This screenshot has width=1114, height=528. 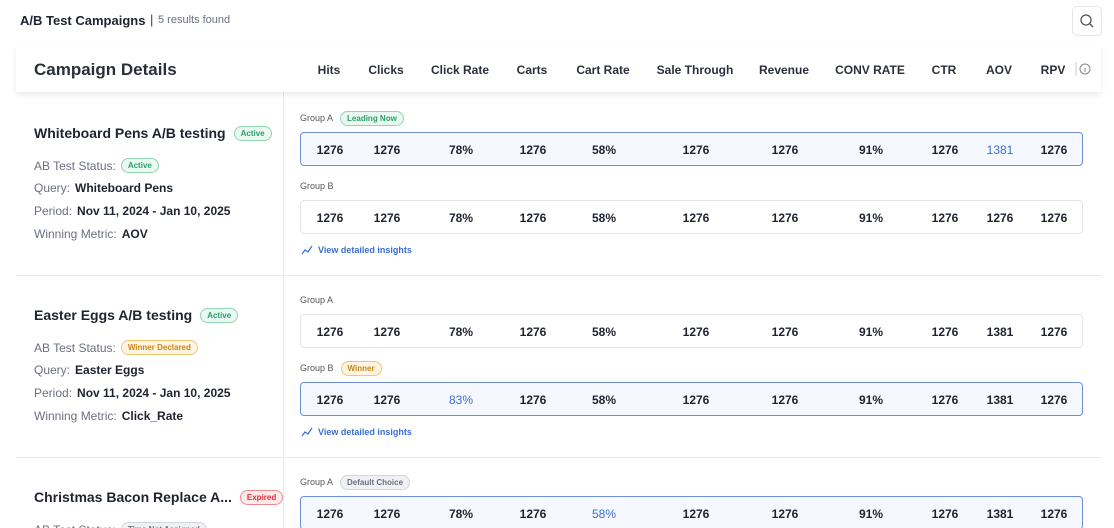 I want to click on metric-value: 58%, so click(x=604, y=514).